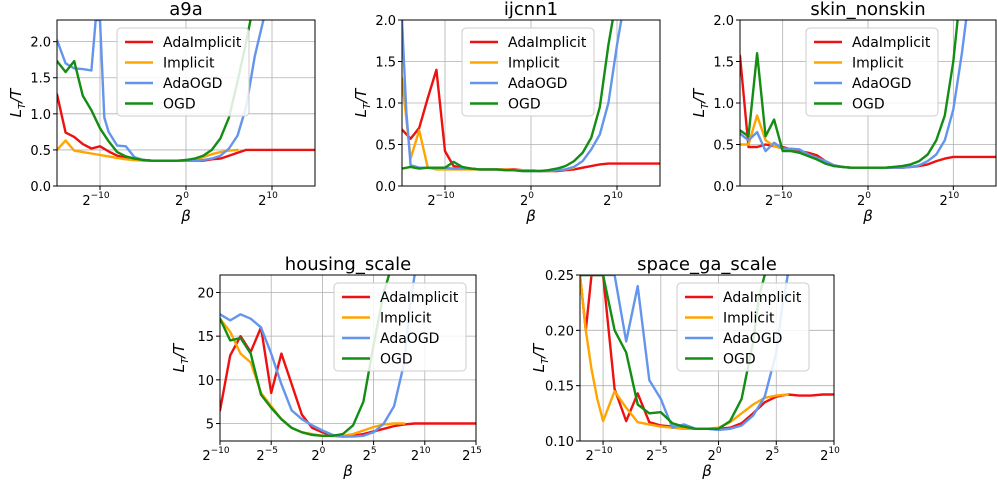  What do you see at coordinates (186, 10) in the screenshot?
I see `chart-title: a9a` at bounding box center [186, 10].